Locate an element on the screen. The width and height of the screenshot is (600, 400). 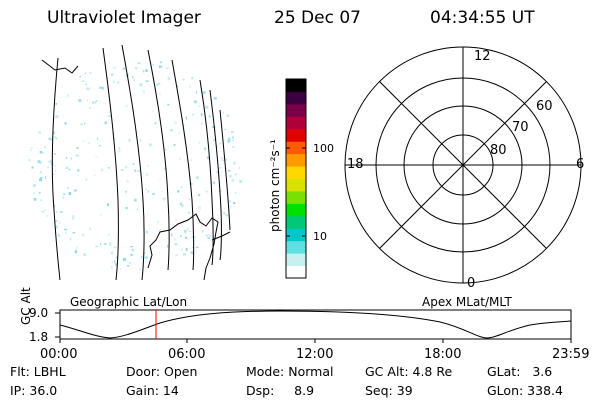
status-dsp: Dsp: 8.9 is located at coordinates (280, 390).